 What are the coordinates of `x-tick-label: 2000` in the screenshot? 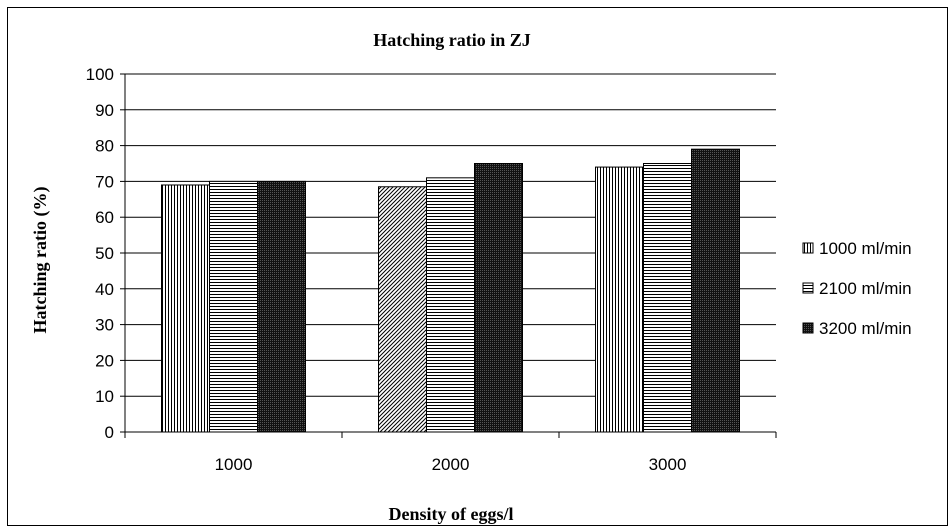 It's located at (451, 464).